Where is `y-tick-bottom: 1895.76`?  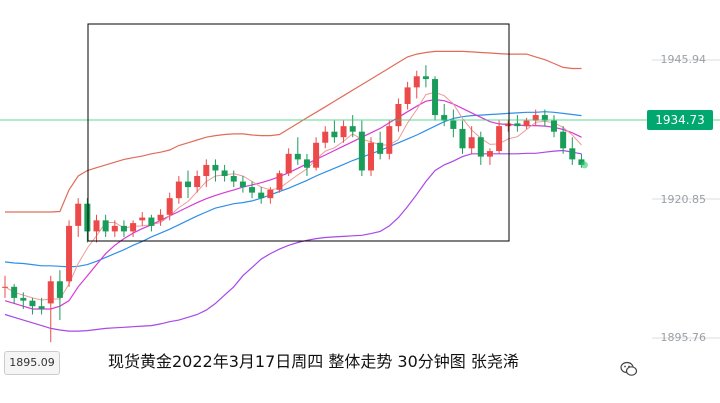
y-tick-bottom: 1895.76 is located at coordinates (683, 337).